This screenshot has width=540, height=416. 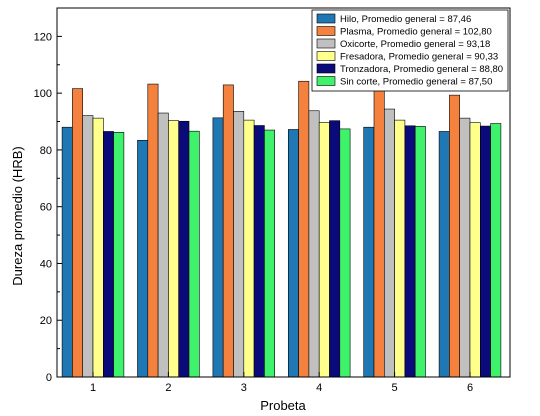 I want to click on y-tick-label-20: 20, so click(x=46, y=321).